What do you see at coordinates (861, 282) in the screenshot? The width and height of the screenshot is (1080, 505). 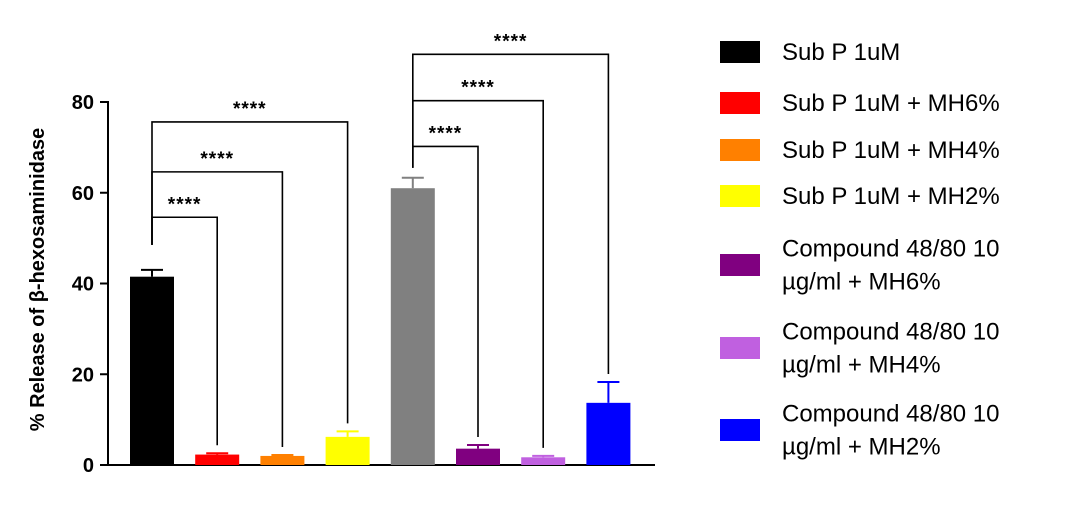 I see `legend-label: µg/ml + MH6%` at bounding box center [861, 282].